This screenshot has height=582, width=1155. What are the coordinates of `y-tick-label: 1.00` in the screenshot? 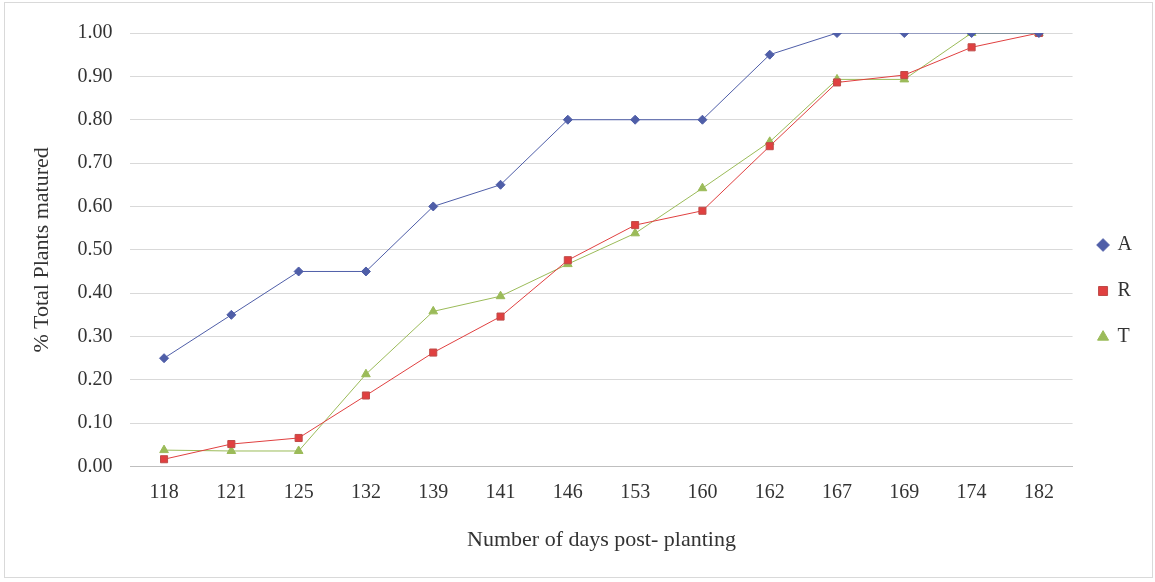 It's located at (95, 31).